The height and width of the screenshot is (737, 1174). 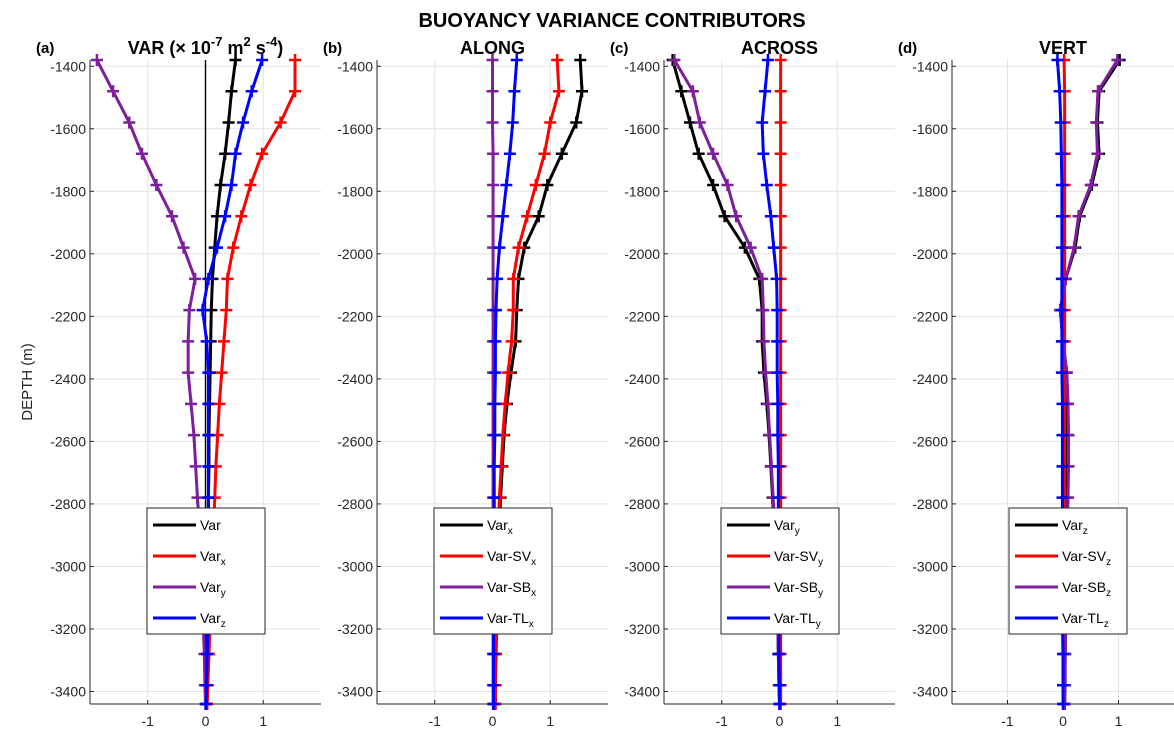 What do you see at coordinates (511, 589) in the screenshot?
I see `legend-entry: Var-SBx` at bounding box center [511, 589].